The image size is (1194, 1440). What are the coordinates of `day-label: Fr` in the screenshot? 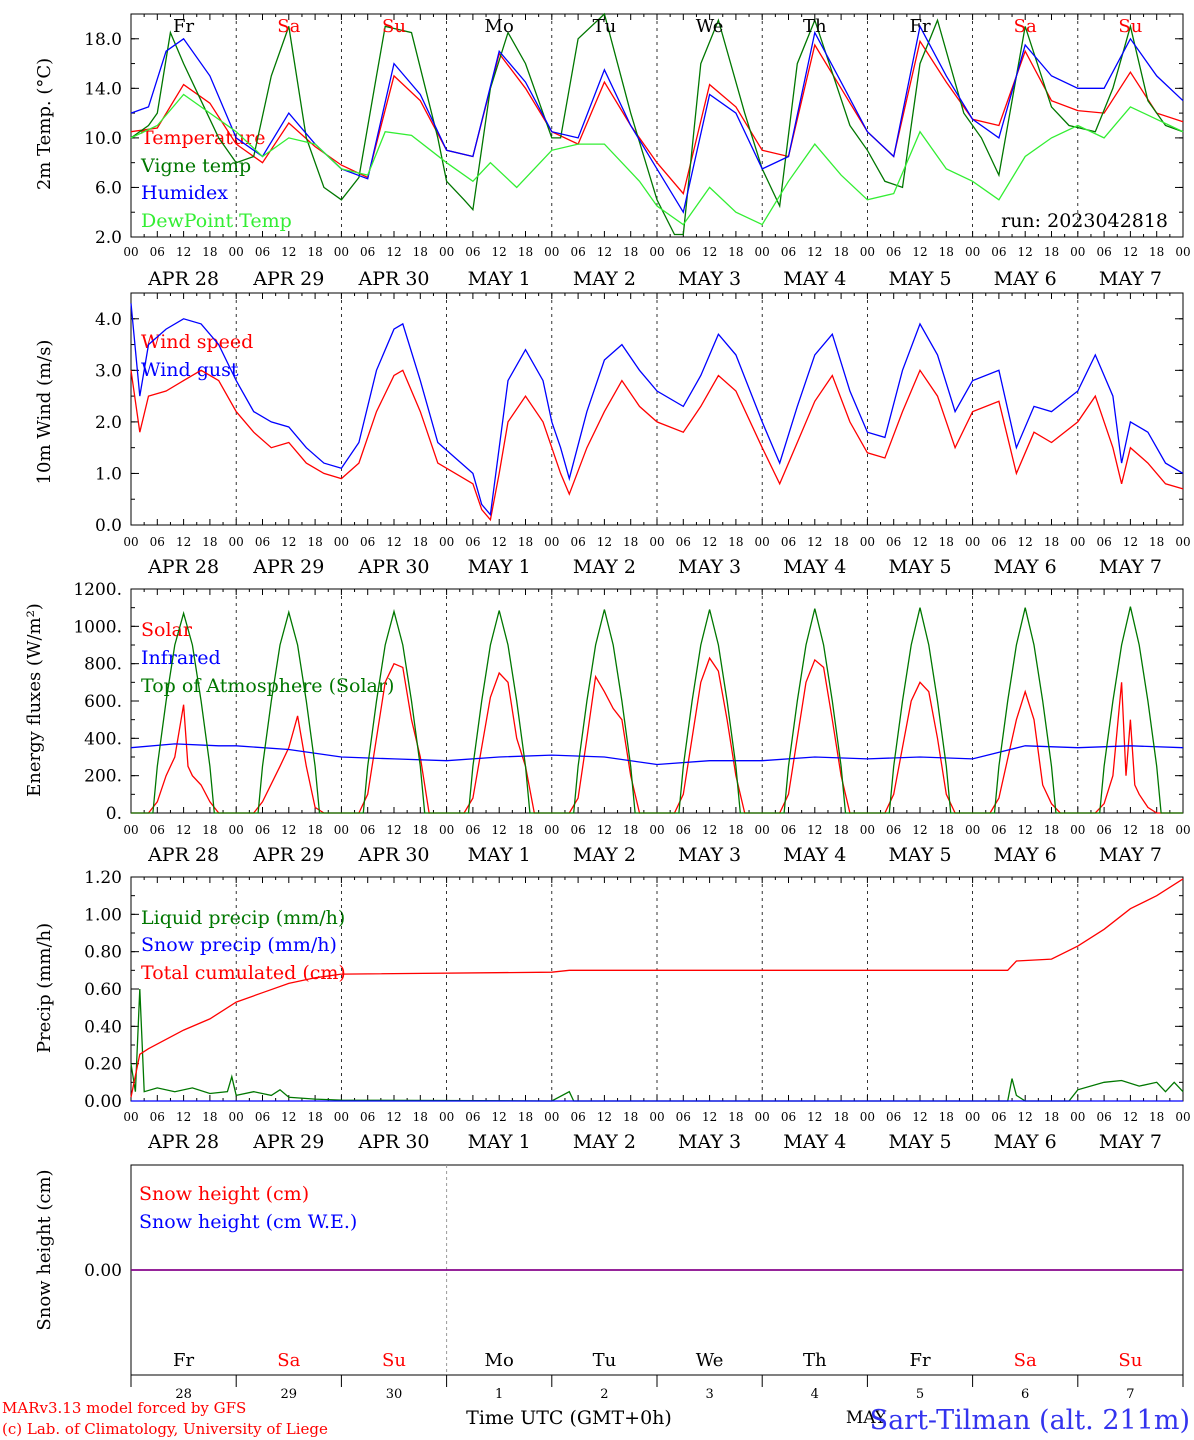 It's located at (183, 1360).